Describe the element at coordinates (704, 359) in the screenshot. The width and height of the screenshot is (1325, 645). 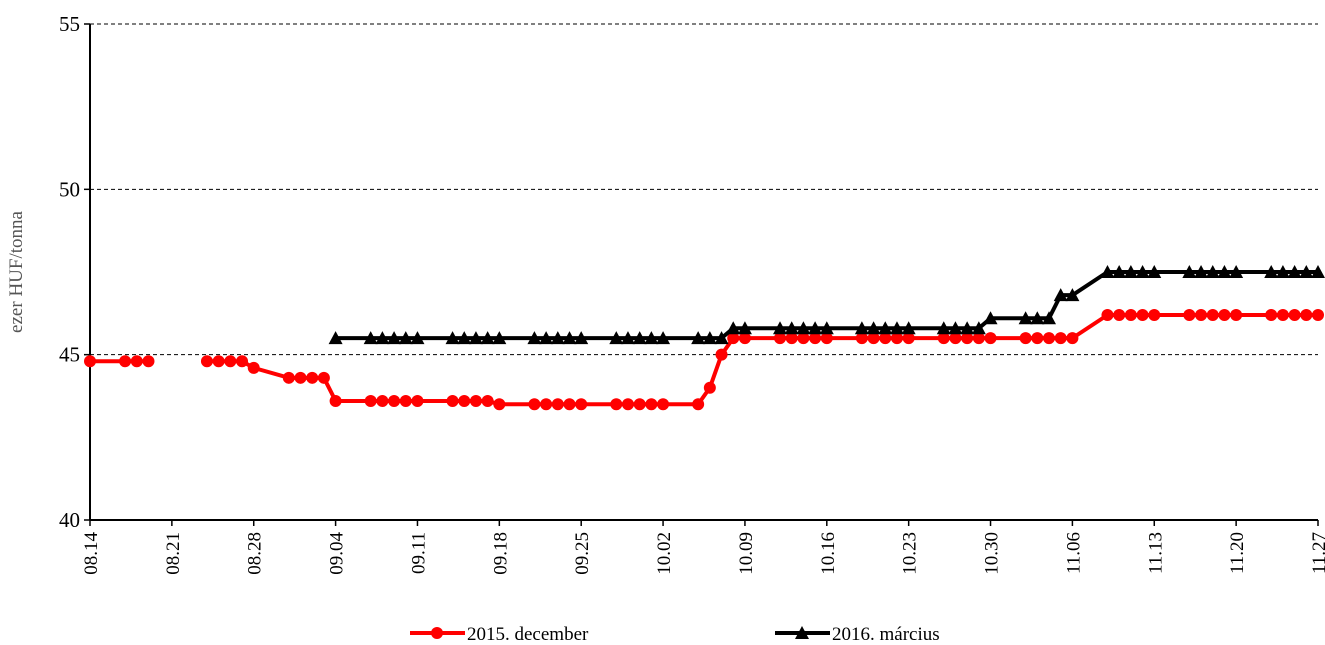
I see `series-line` at that location.